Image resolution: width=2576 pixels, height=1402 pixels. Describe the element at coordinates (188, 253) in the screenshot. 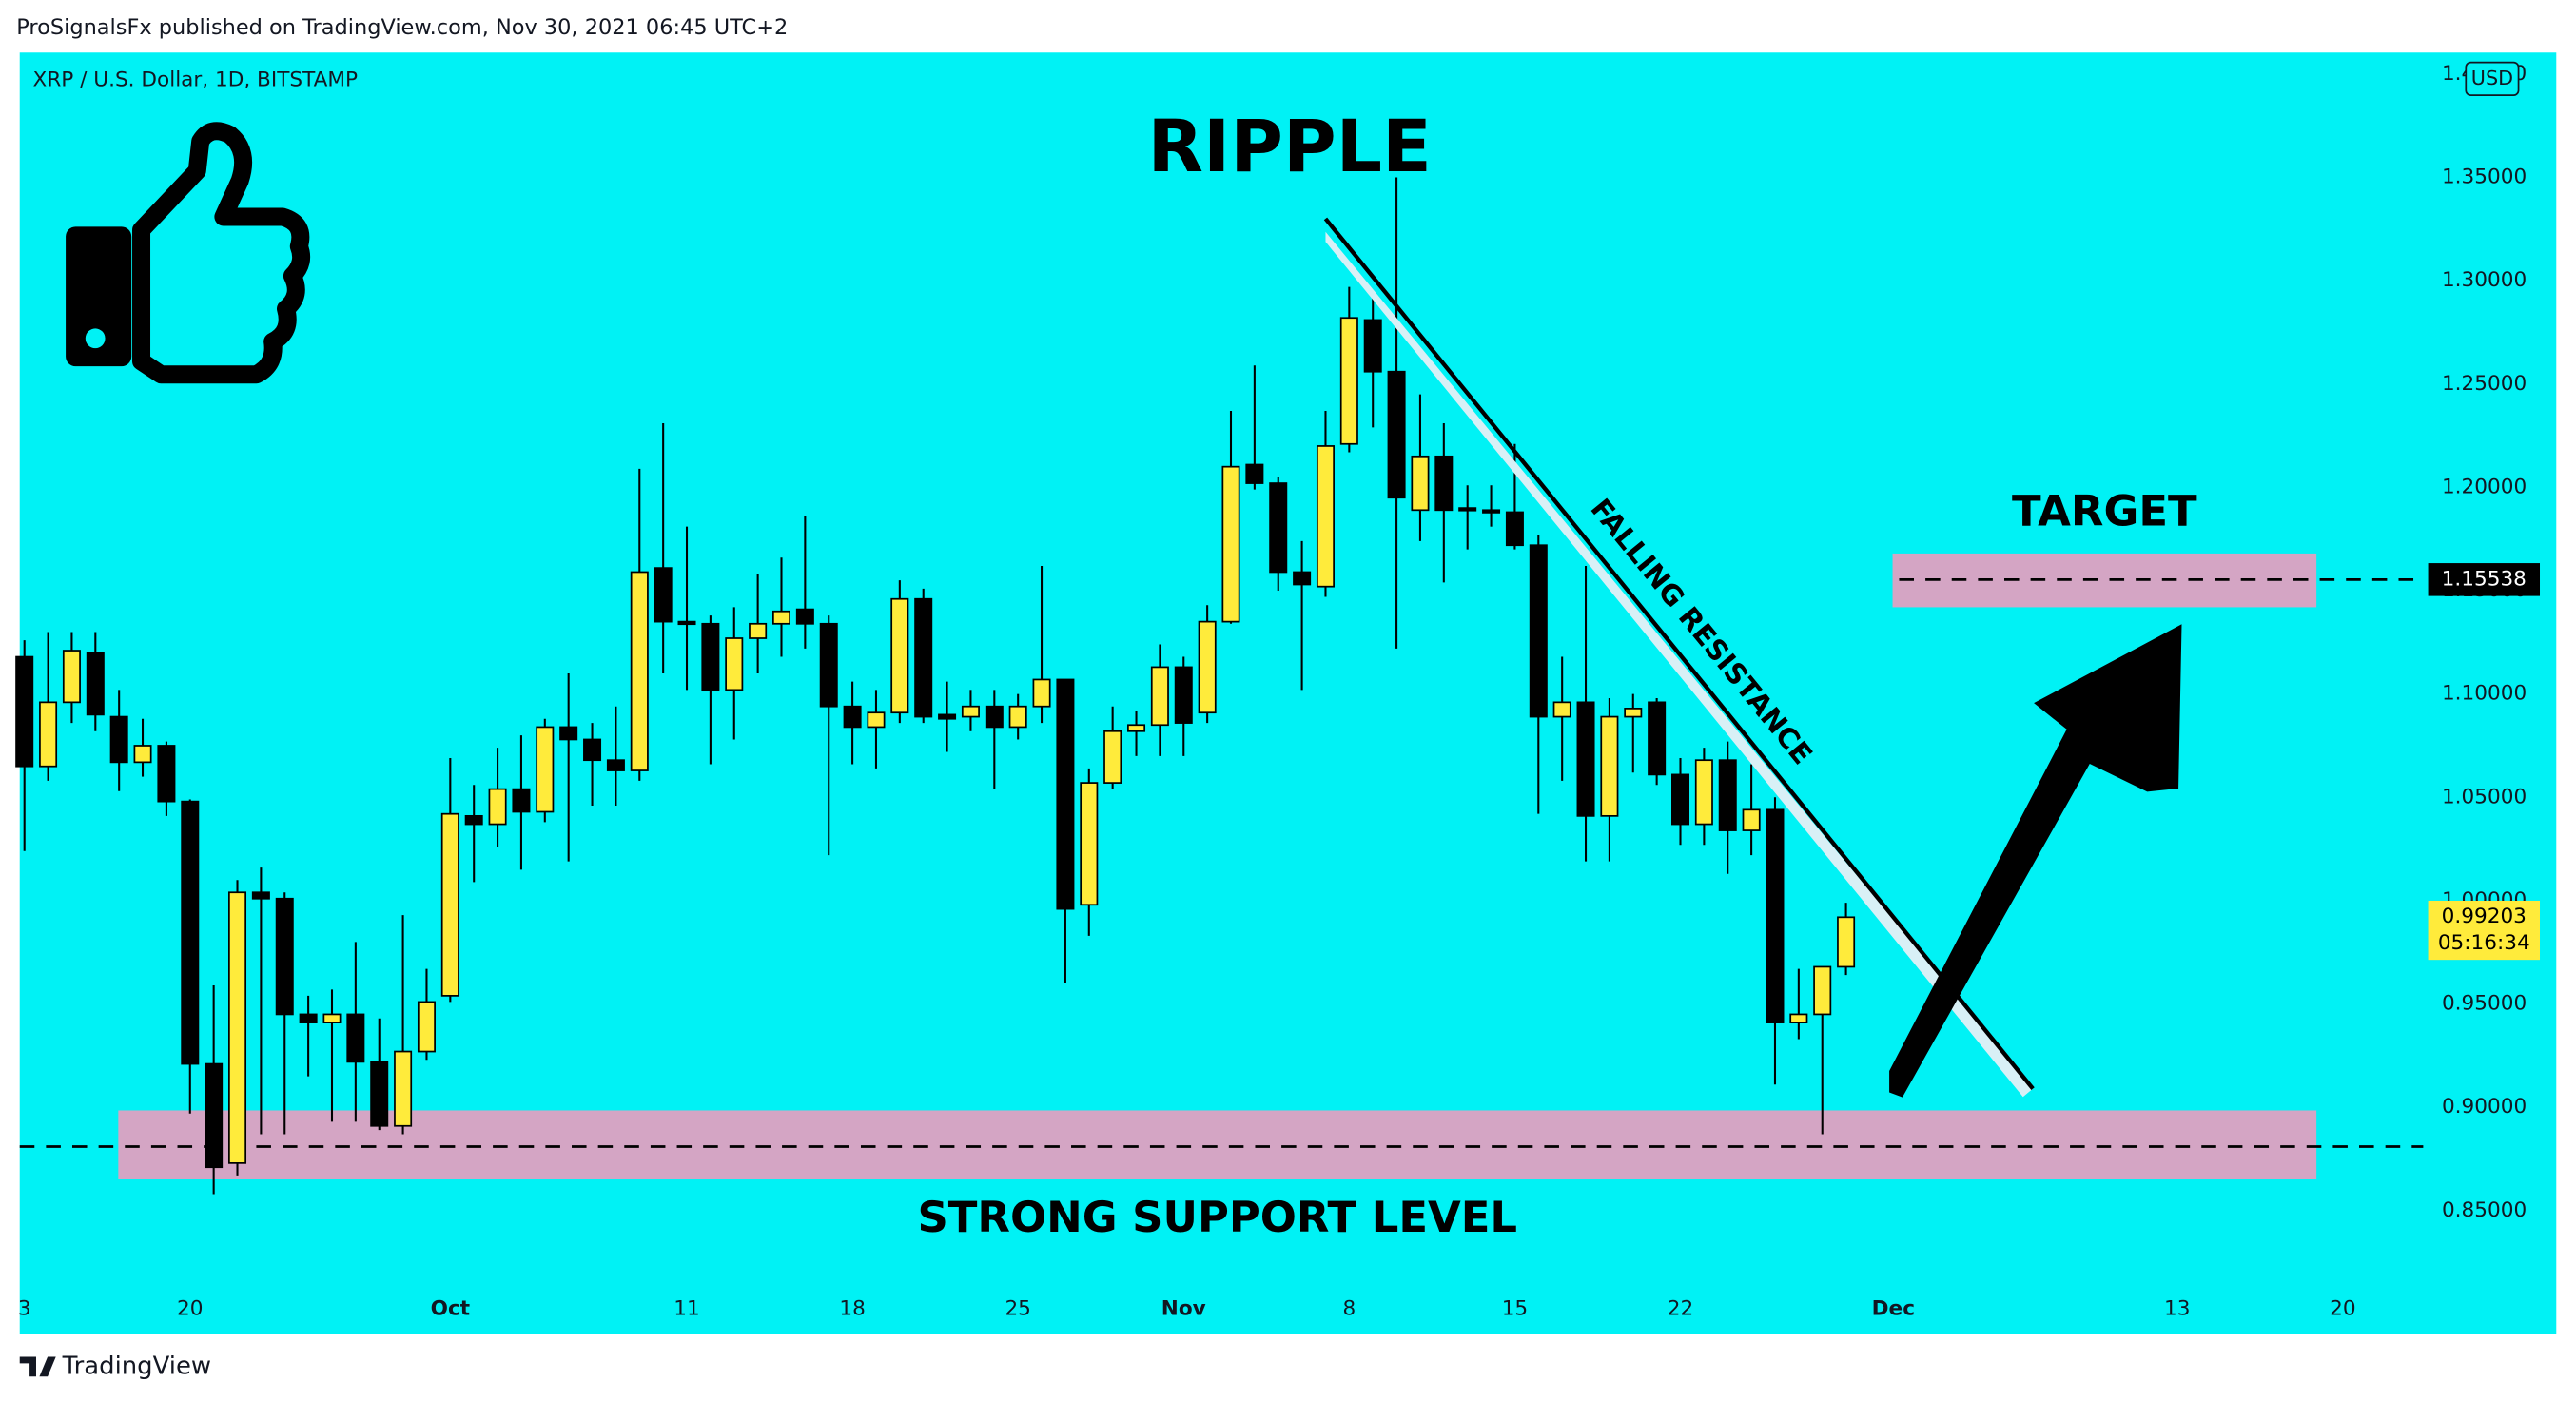

I see `thumbs-up-icon` at that location.